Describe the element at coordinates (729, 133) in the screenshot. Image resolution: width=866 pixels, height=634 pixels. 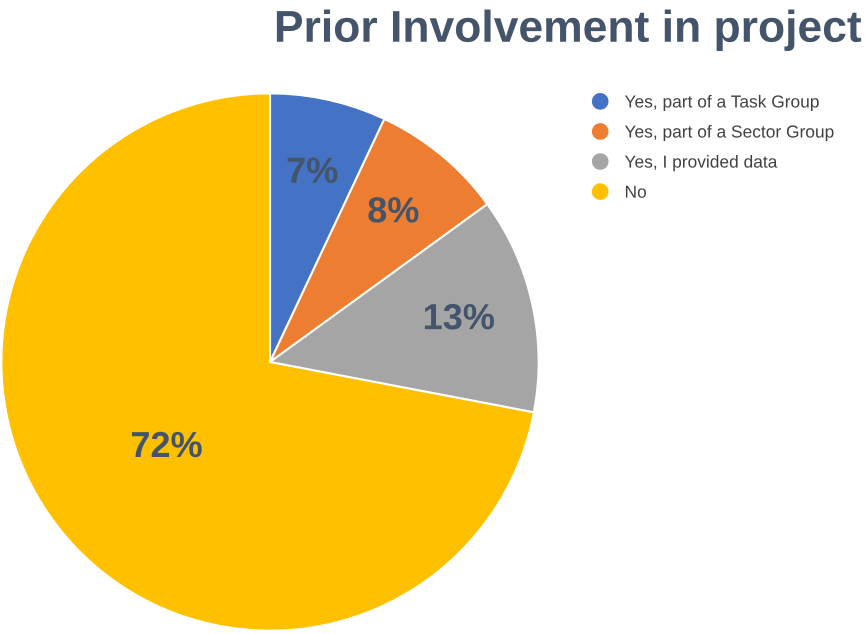
I see `legend-label: Yes, part of a Sector Group` at that location.